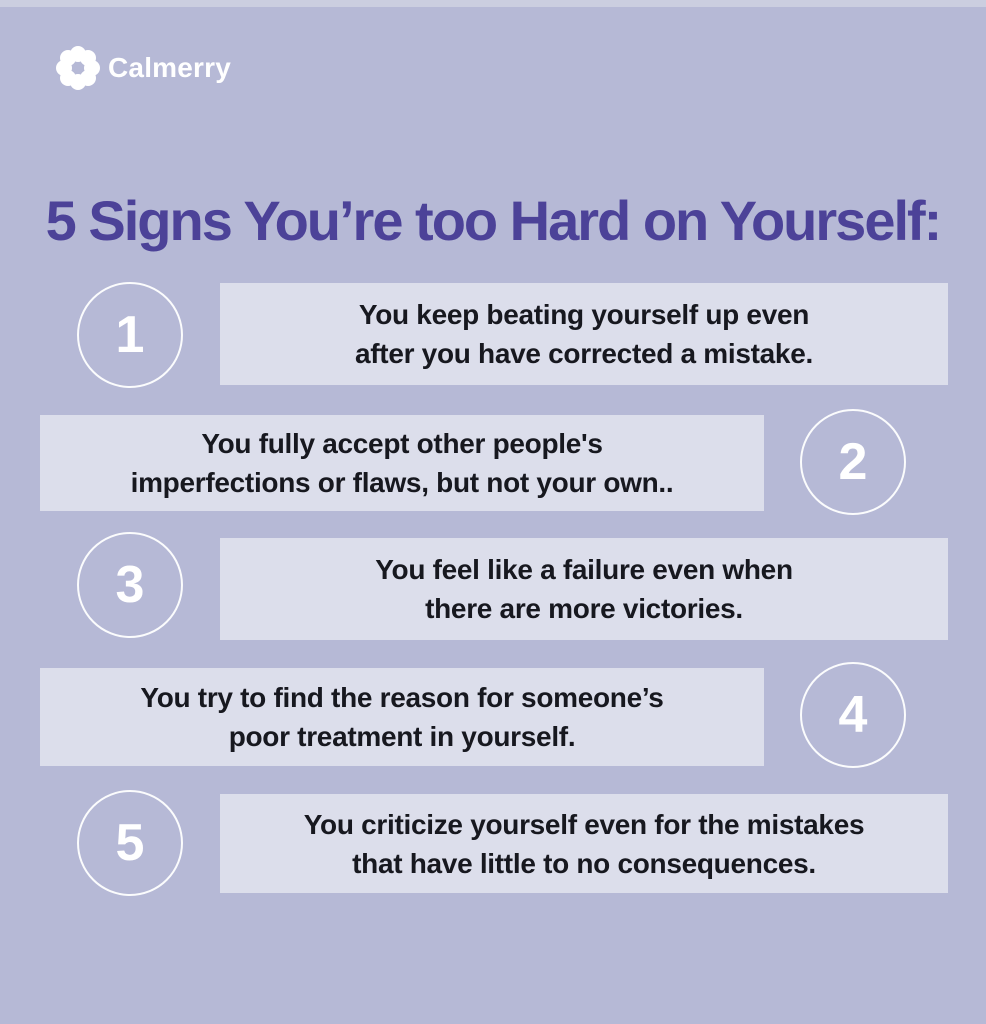 The width and height of the screenshot is (986, 1024). I want to click on item-2-number-circle: 2, so click(853, 462).